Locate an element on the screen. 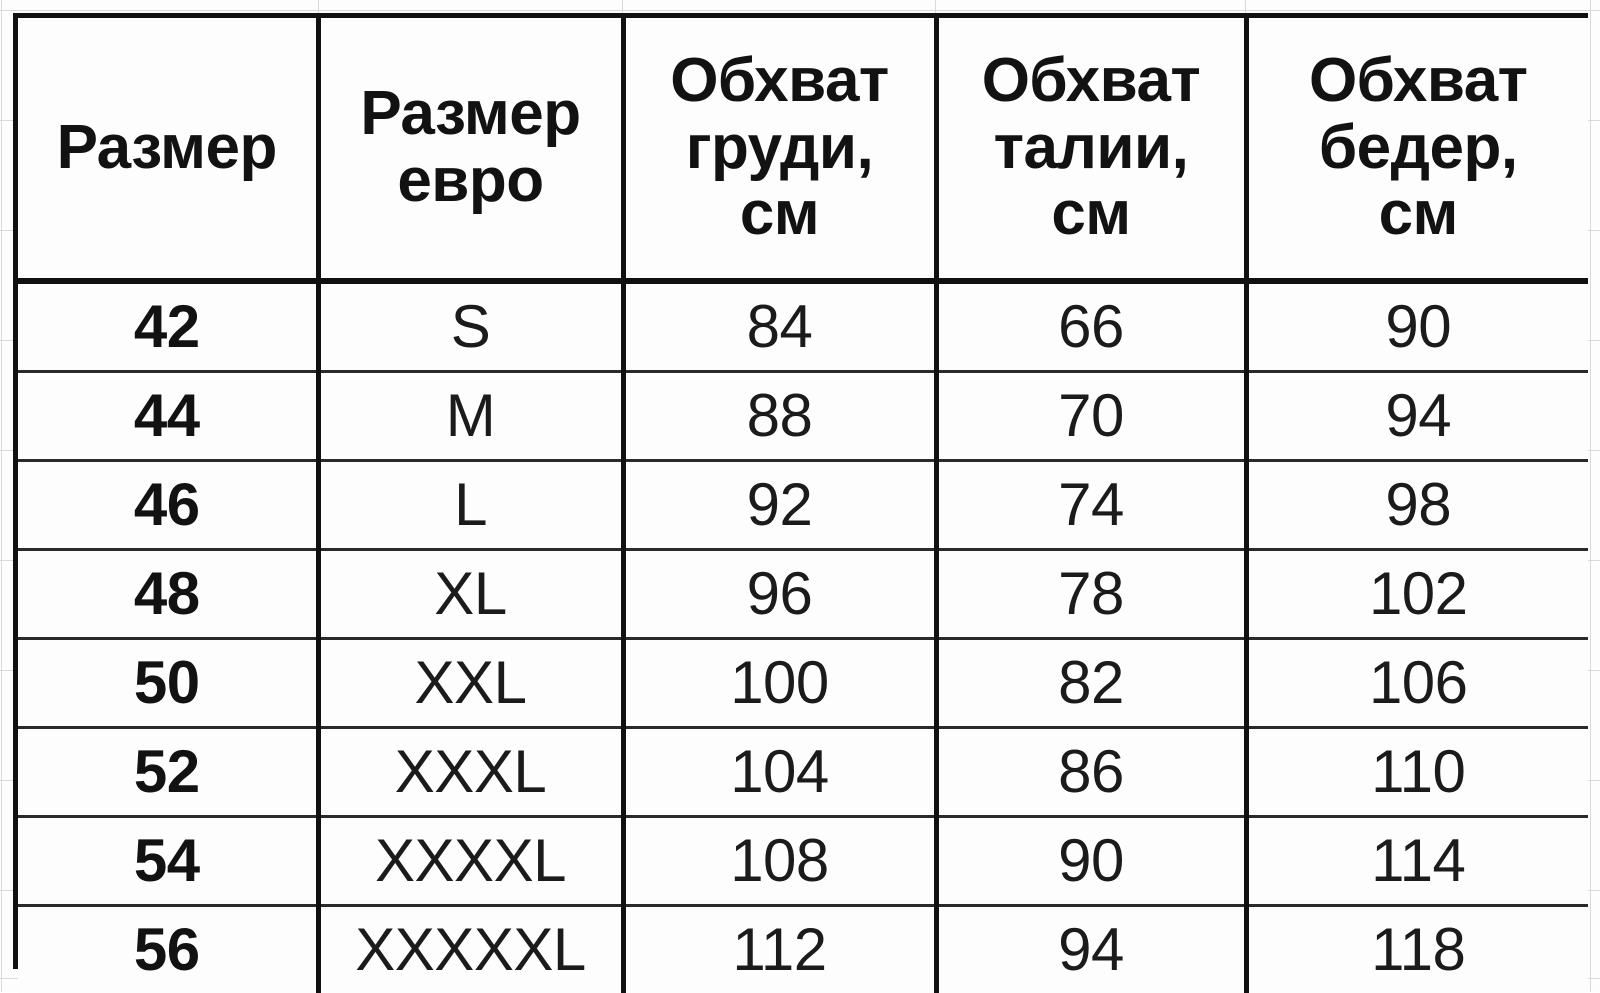 Image resolution: width=1600 pixels, height=993 pixels. cell-bust: 104 is located at coordinates (779, 772).